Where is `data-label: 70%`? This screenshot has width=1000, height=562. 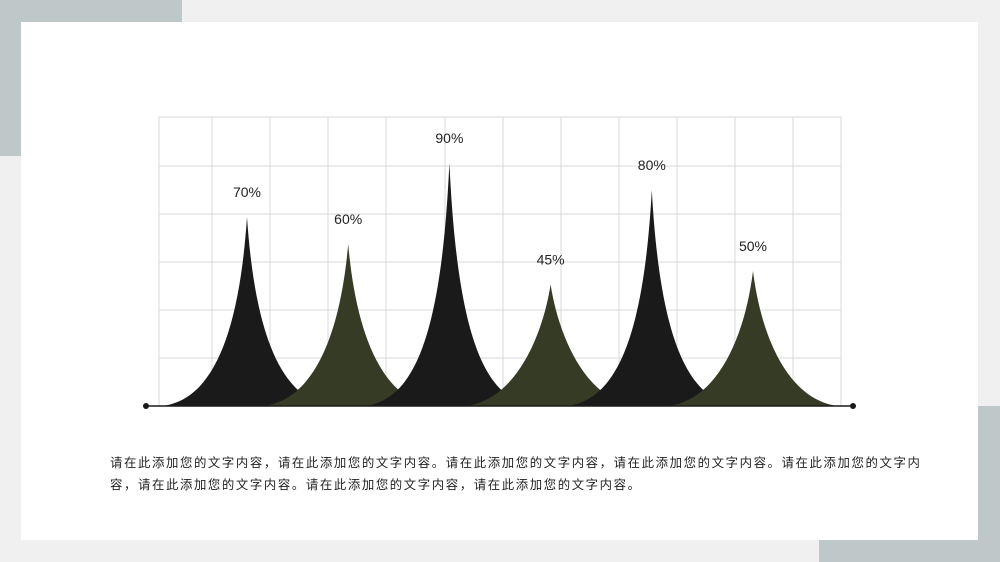
data-label: 70% is located at coordinates (247, 192).